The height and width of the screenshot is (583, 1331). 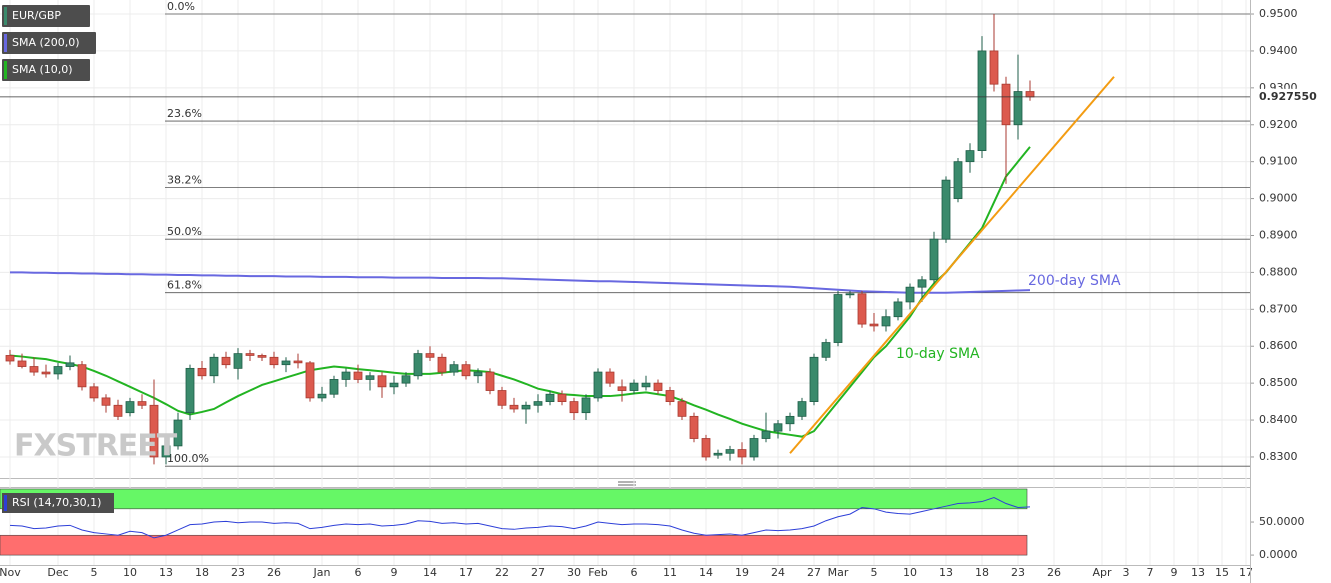 I want to click on watermark: FXSTREET, so click(x=96, y=446).